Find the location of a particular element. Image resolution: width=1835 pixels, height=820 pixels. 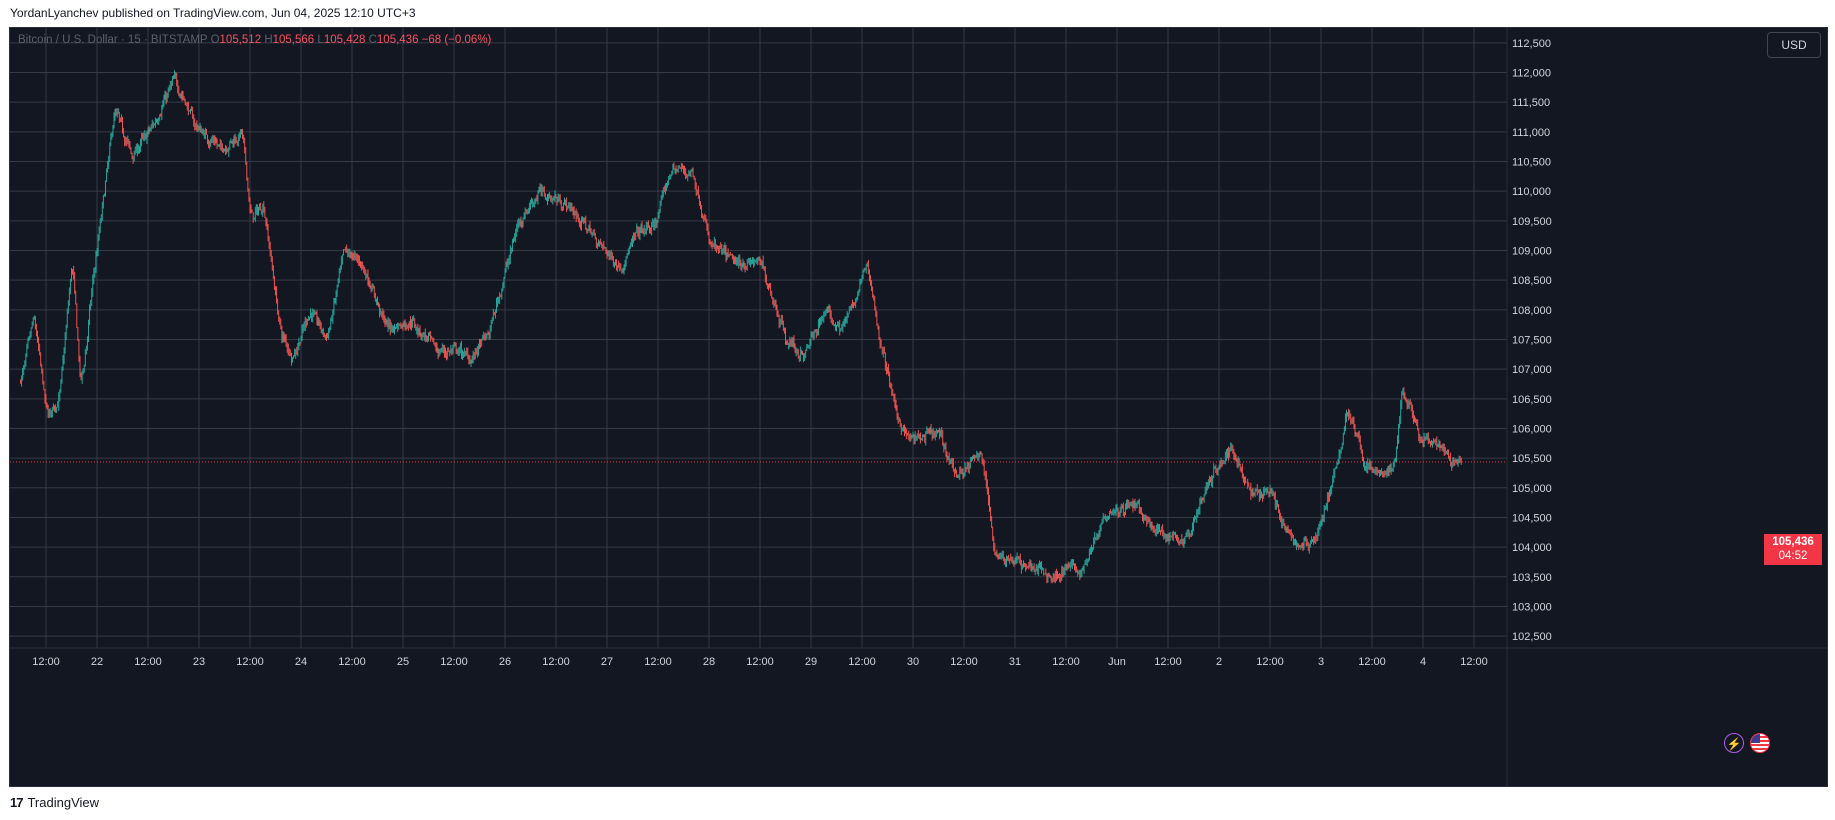

bar-countdown: 04:52 is located at coordinates (1793, 556).